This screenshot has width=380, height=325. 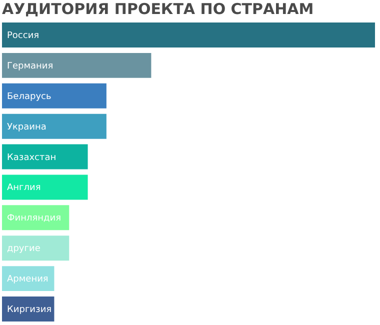 I want to click on y-tick-label: Финляндия, so click(x=34, y=219).